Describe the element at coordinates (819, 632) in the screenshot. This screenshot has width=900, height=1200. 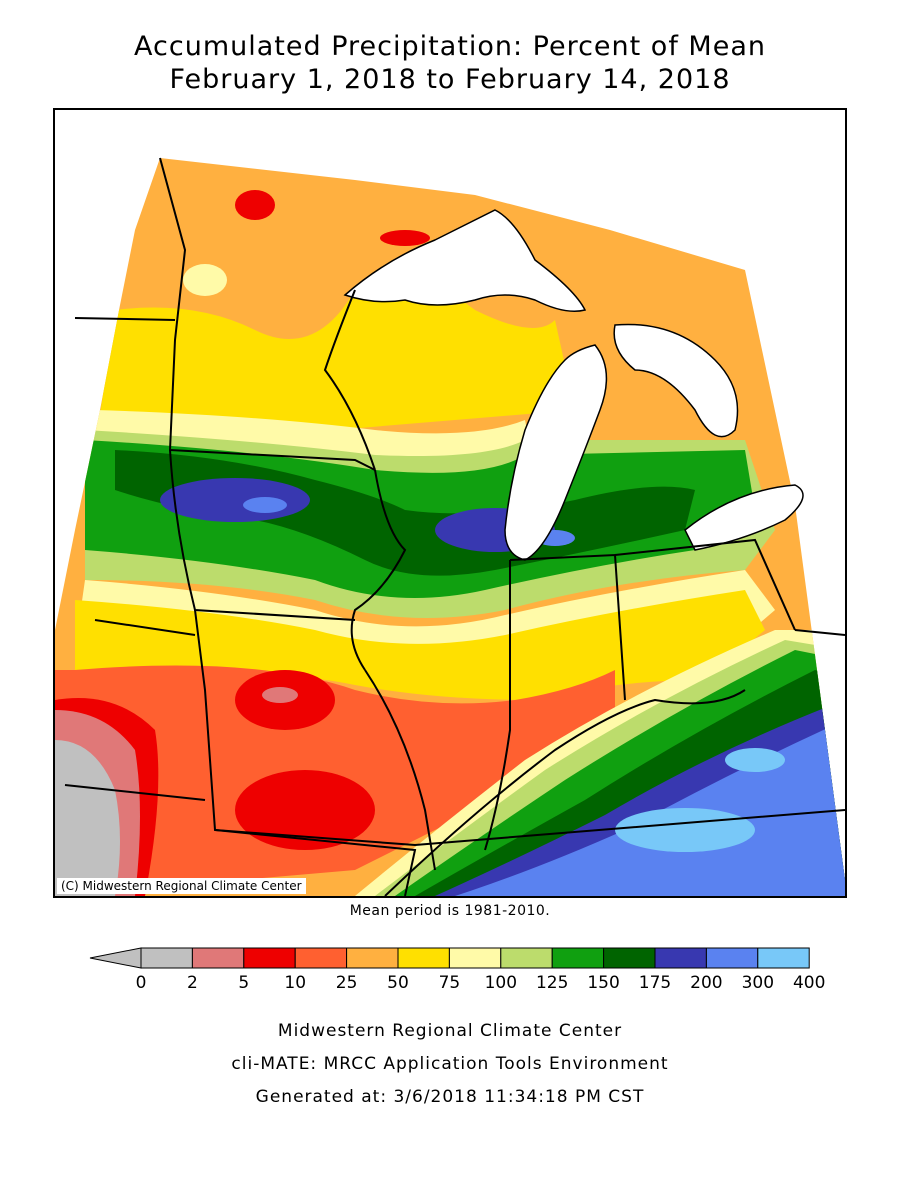
I see `border-pa` at that location.